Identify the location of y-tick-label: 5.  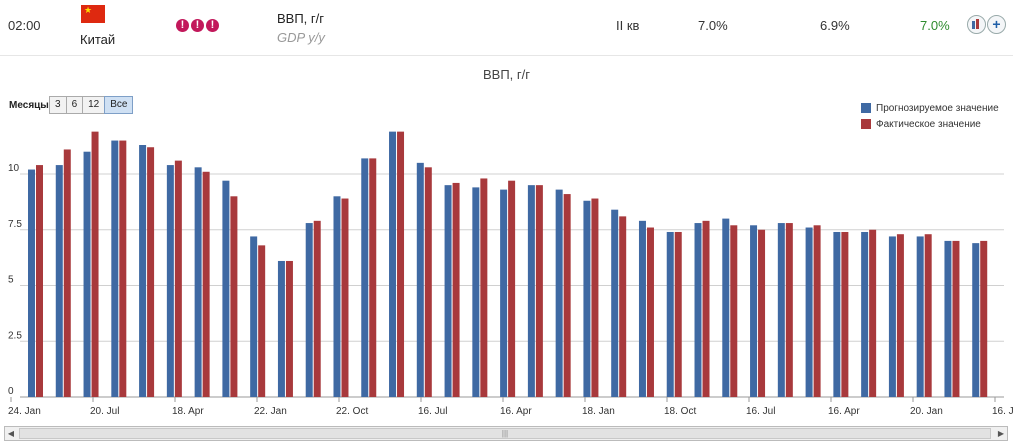
(11, 280).